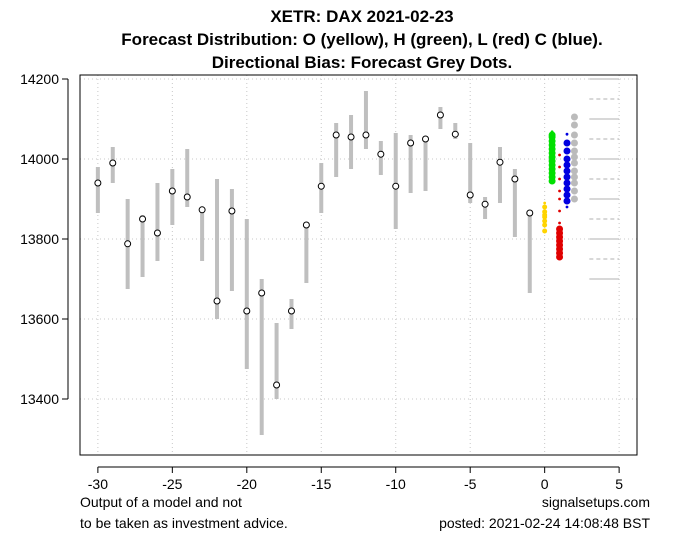 The image size is (691, 552). Describe the element at coordinates (604, 179) in the screenshot. I see `reference-levels` at that location.